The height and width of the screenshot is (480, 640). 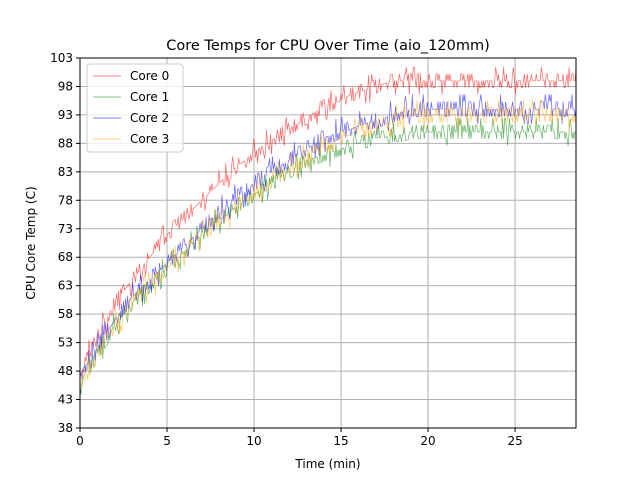 I want to click on x-axis: 0 5 10 15 20 25, so click(x=299, y=438).